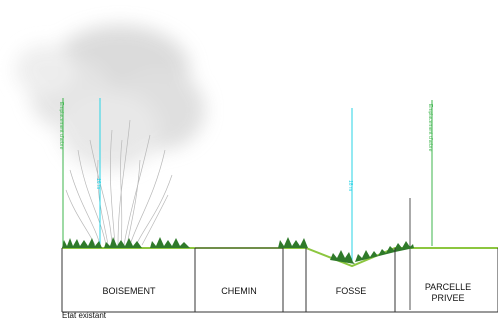  What do you see at coordinates (119, 182) in the screenshot?
I see `tree-branches` at bounding box center [119, 182].